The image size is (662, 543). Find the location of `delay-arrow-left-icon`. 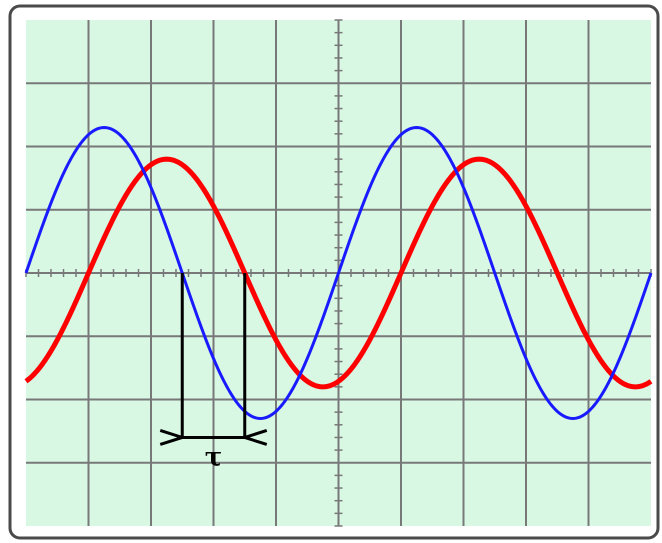

delay-arrow-left-icon is located at coordinates (173, 437).